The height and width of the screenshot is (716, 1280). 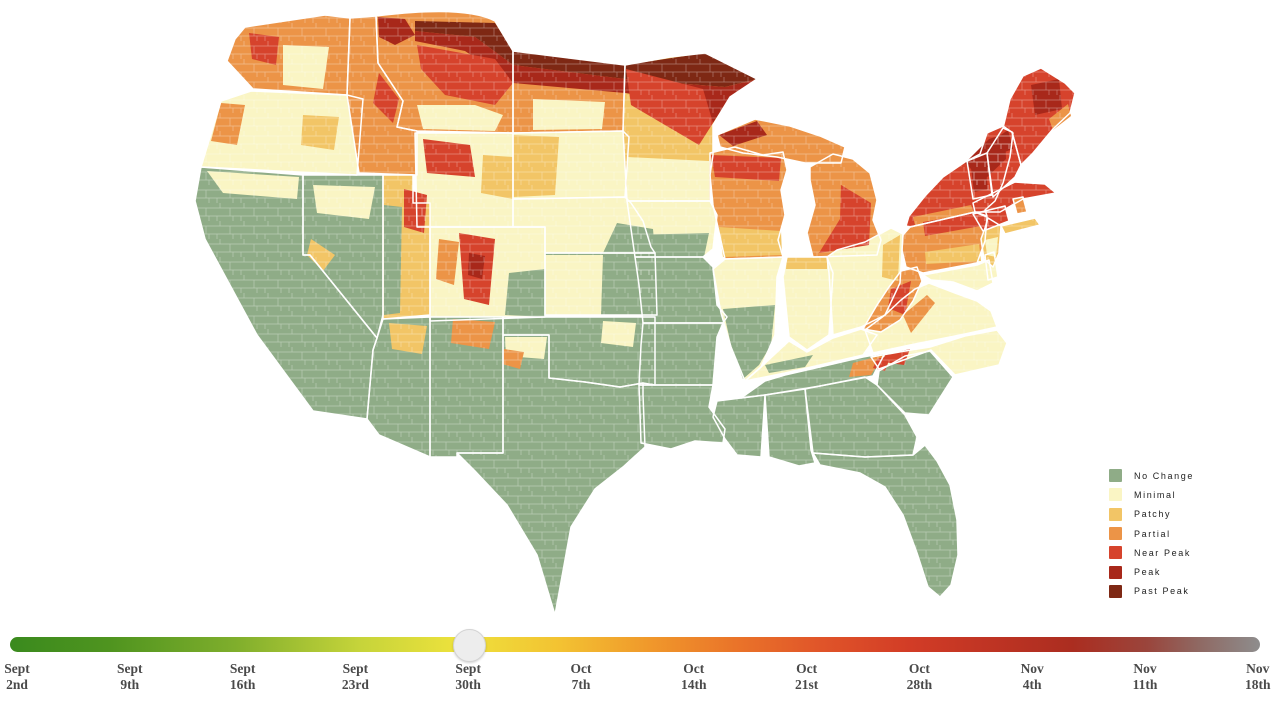 I want to click on legend-item-minimal: Minimal, so click(x=1151, y=494).